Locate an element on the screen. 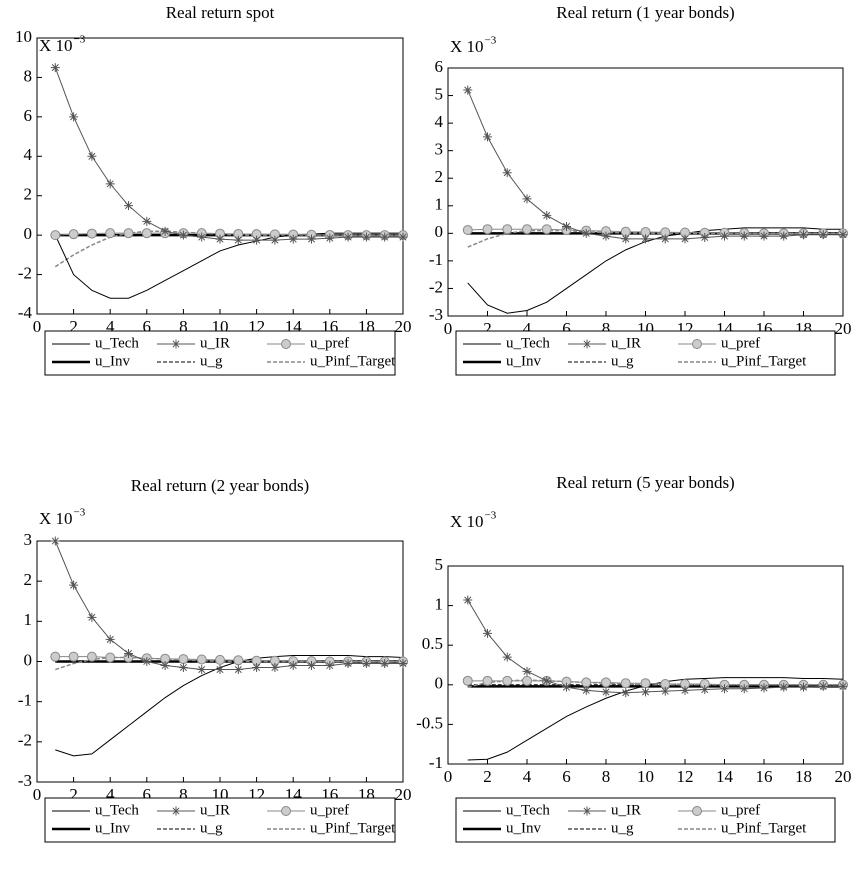 Image resolution: width=861 pixels, height=887 pixels. x-tick-label: 0 is located at coordinates (448, 776).